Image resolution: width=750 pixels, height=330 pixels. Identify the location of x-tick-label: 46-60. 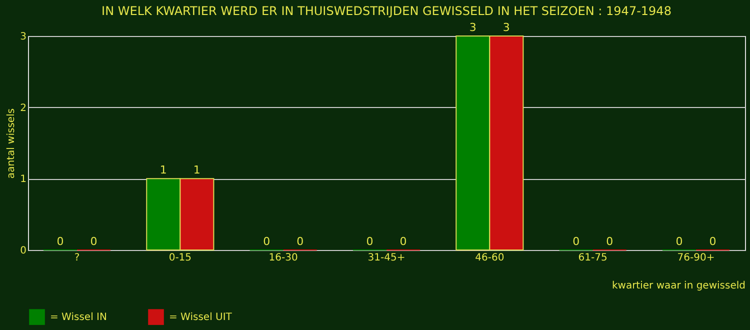
(489, 258).